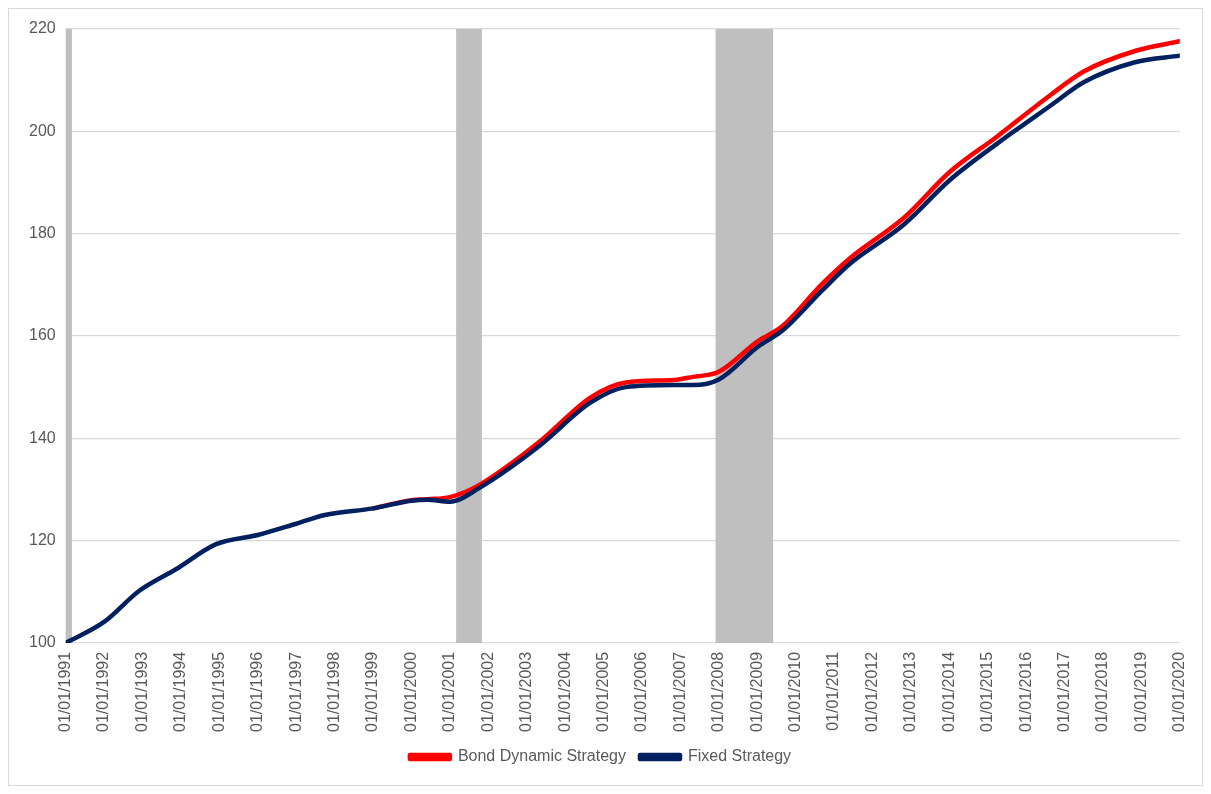  Describe the element at coordinates (257, 691) in the screenshot. I see `x-tick-label: 01/01/1996` at that location.